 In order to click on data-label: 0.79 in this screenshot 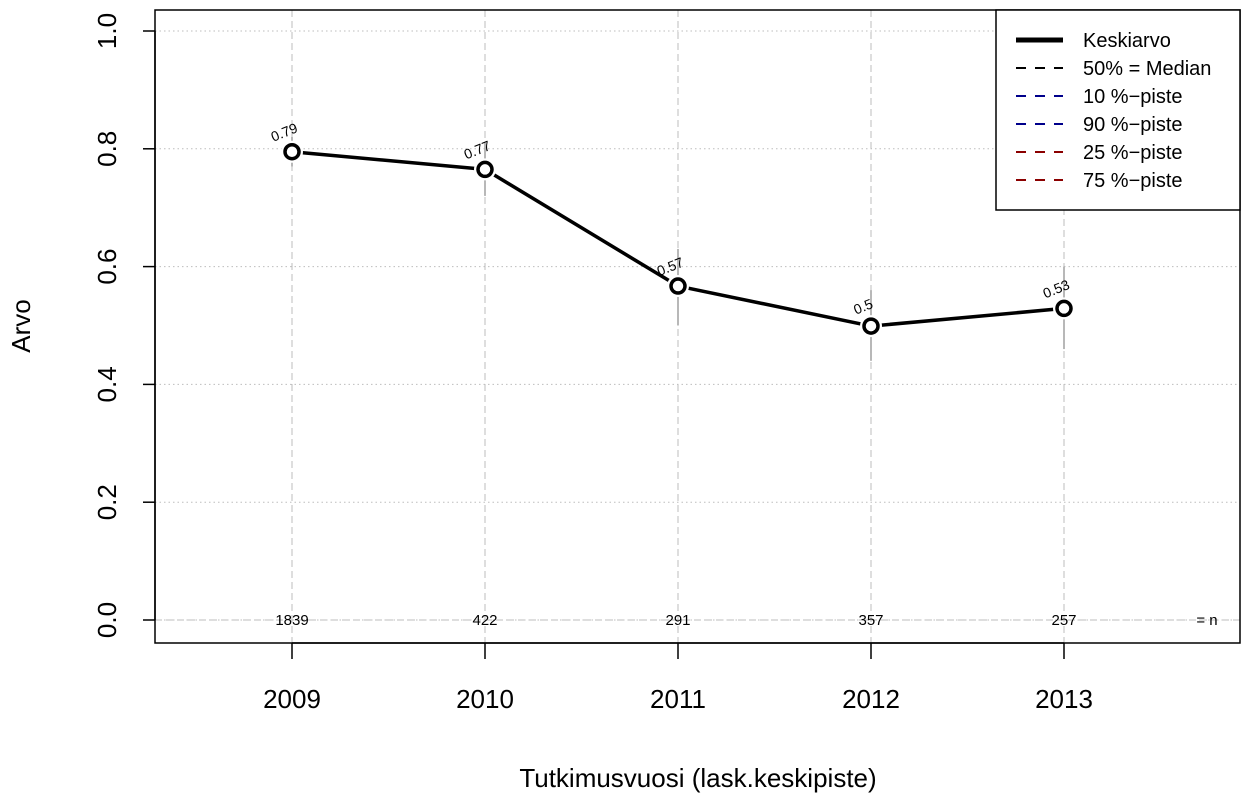, I will do `click(283, 132)`.